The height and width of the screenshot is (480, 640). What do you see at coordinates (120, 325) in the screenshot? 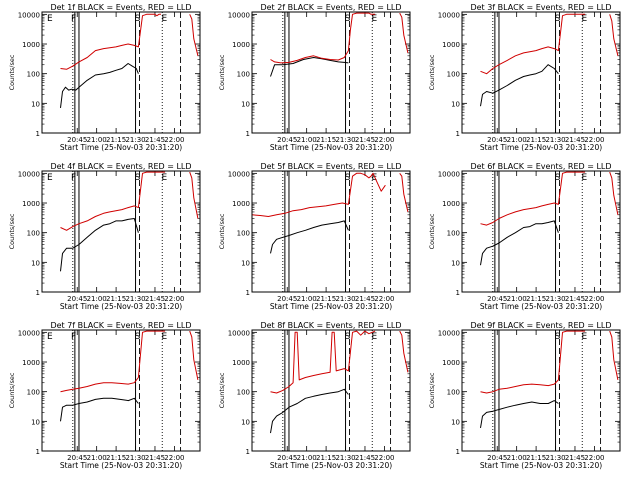
I see `panel-title: Det 7f BLACK = Events, RED = LLD` at bounding box center [120, 325].